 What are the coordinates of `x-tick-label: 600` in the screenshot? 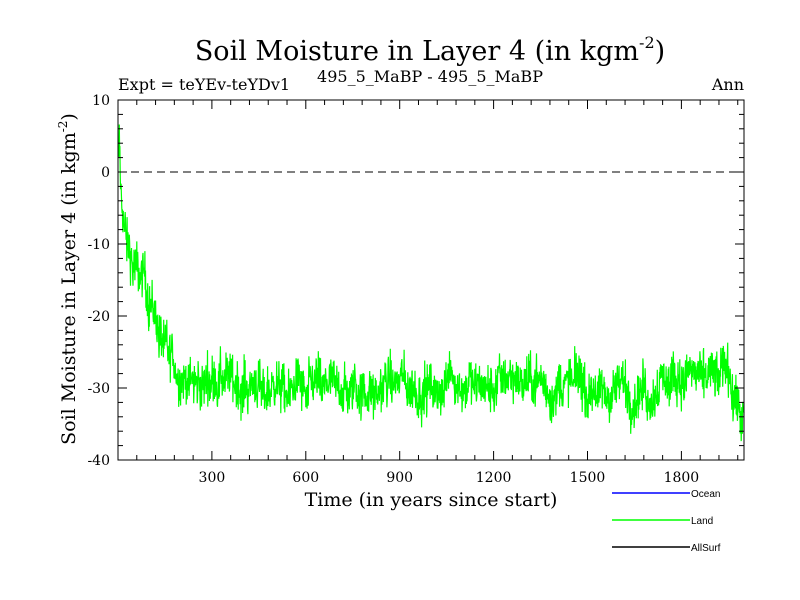 It's located at (305, 478).